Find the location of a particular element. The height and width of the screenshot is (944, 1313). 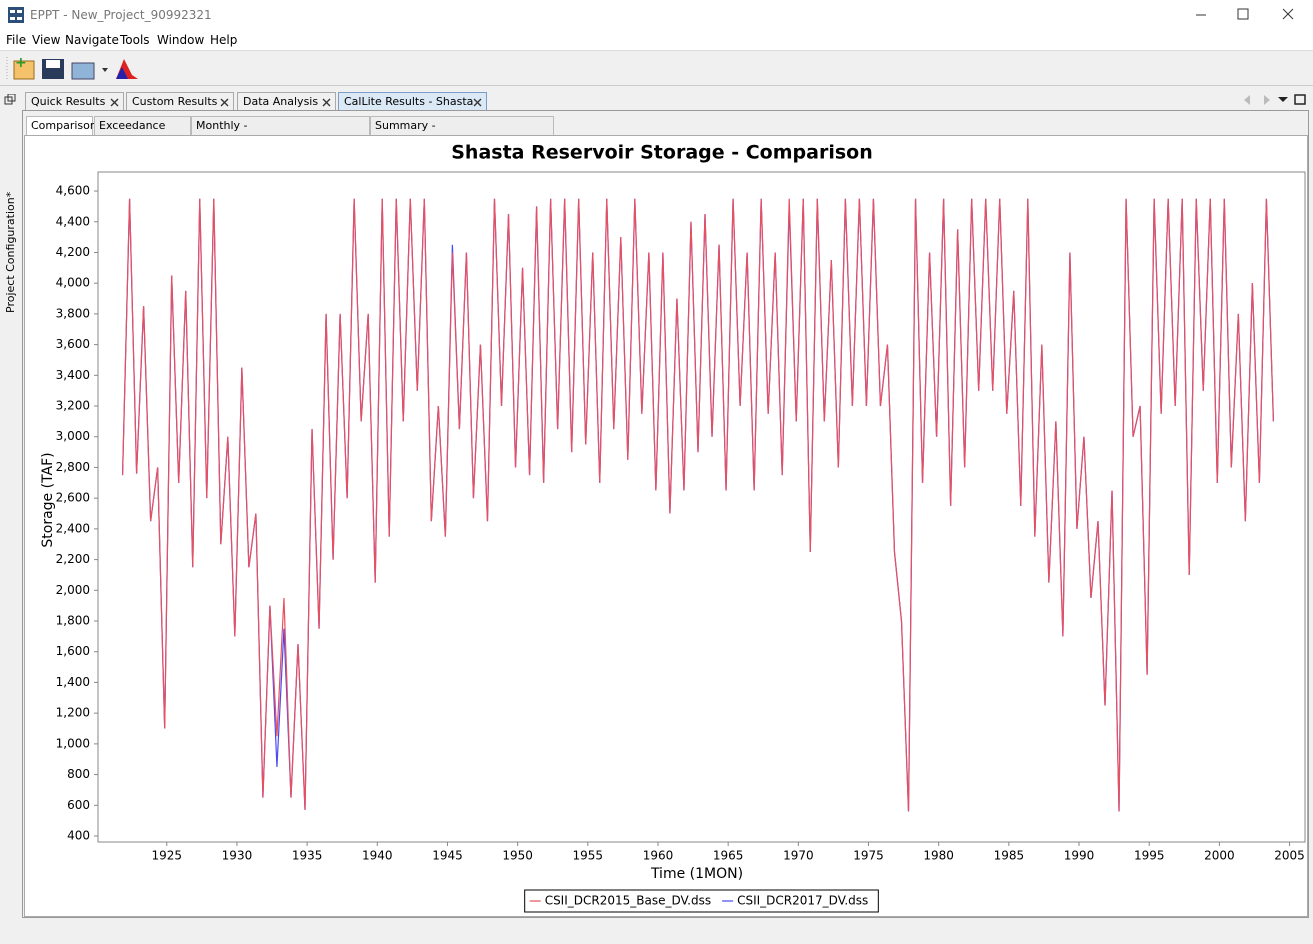

legend-box is located at coordinates (701, 901).